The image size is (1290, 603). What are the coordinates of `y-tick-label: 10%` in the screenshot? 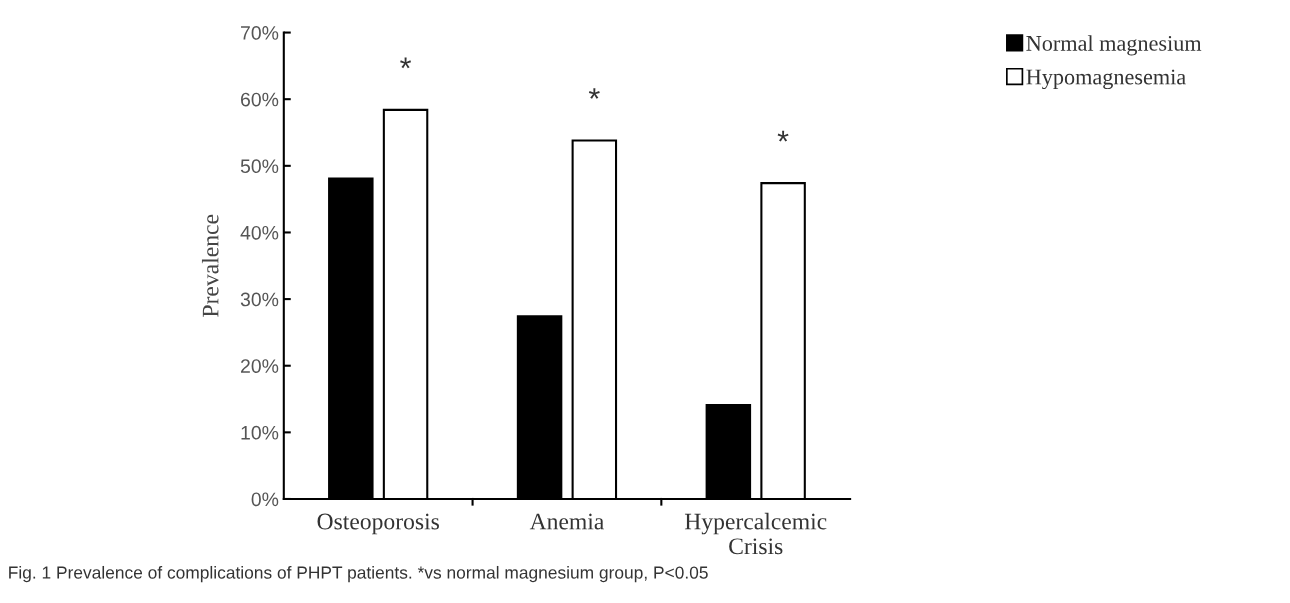 It's located at (260, 432).